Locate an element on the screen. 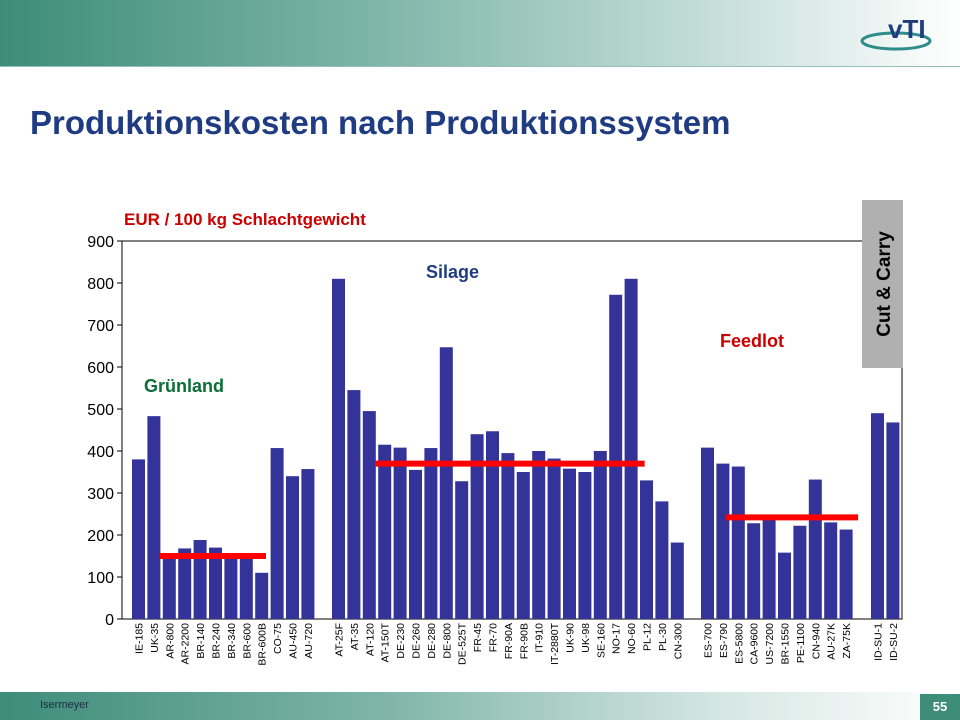  x-tick-label: CN-300 is located at coordinates (678, 641).